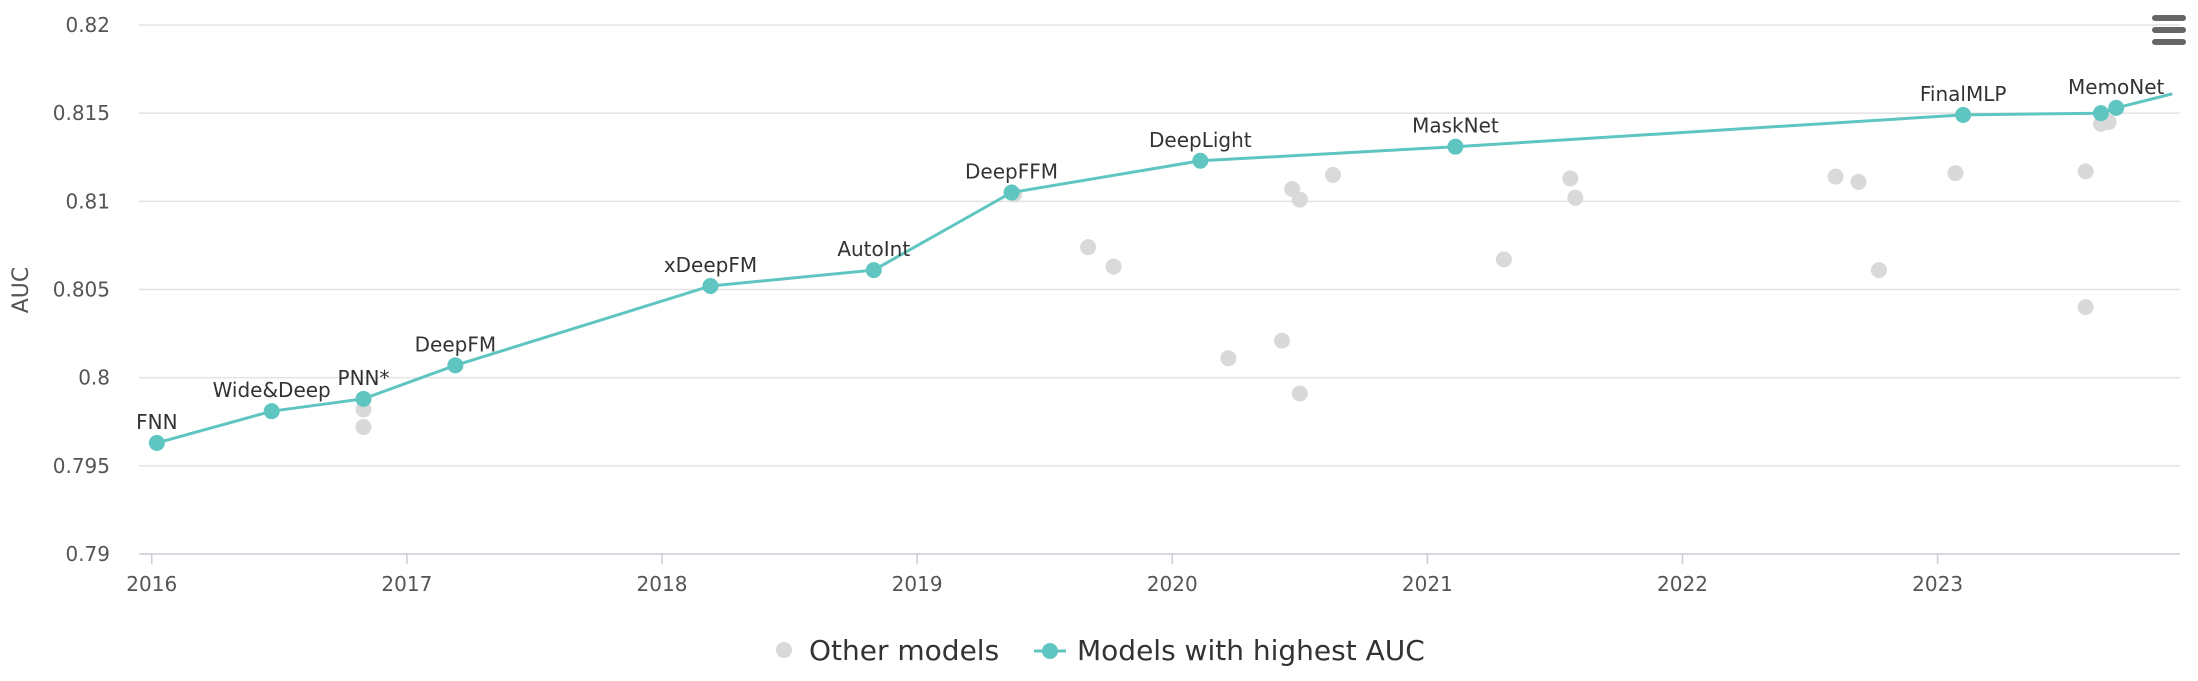  I want to click on x-tick-label: 2018, so click(662, 584).